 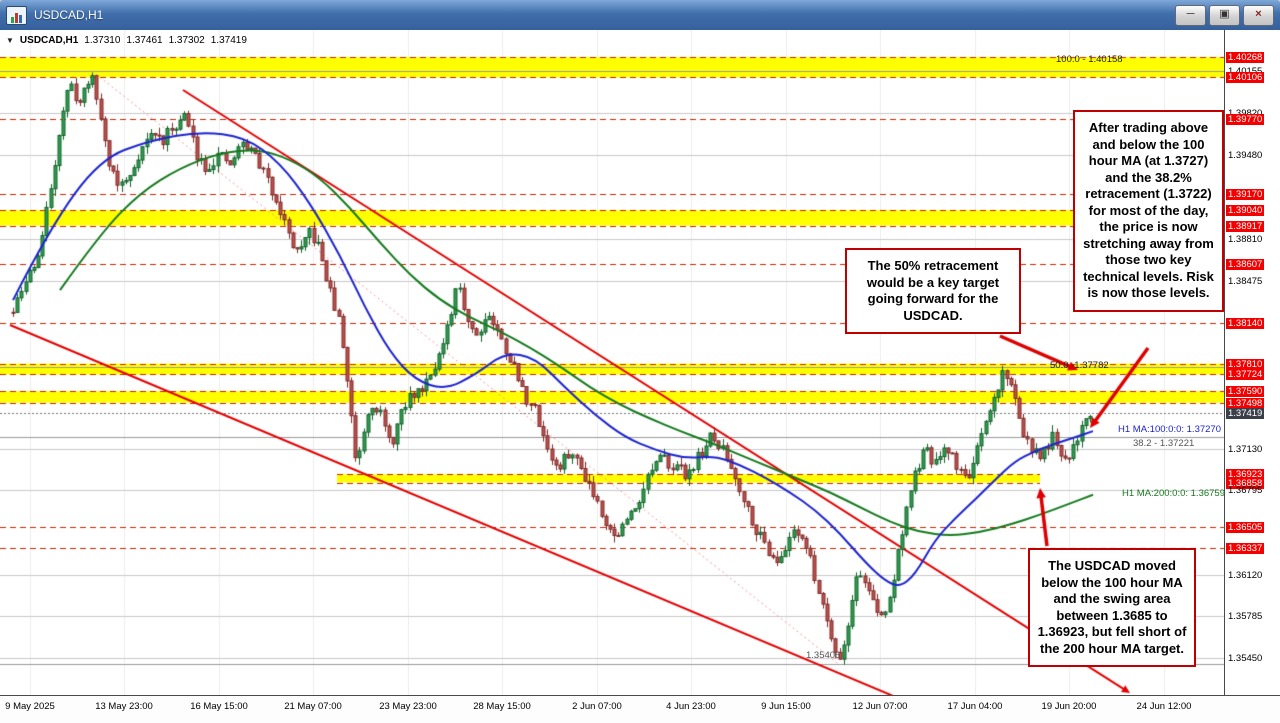 What do you see at coordinates (124, 706) in the screenshot?
I see `time-label: 13 May 23:00` at bounding box center [124, 706].